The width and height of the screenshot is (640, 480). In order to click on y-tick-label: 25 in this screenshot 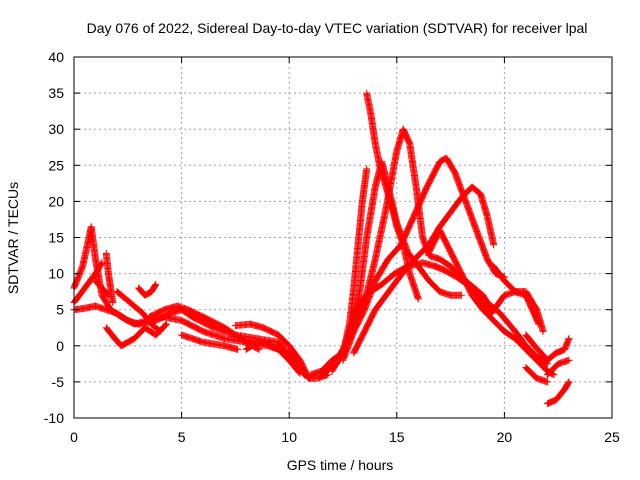, I will do `click(56, 165)`.